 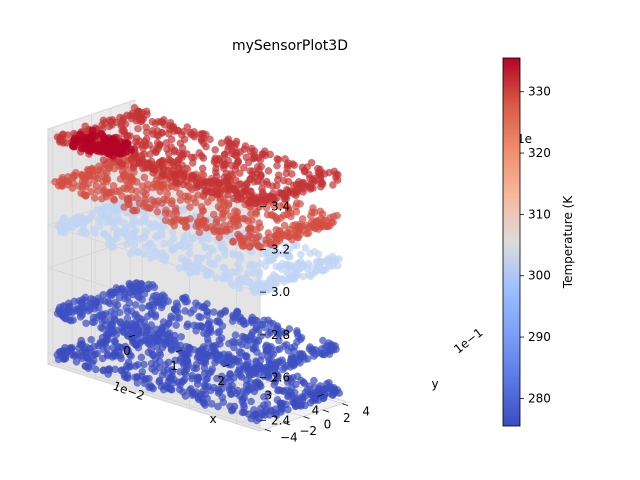 I want to click on z-tick-label: 3.2, so click(x=280, y=249).